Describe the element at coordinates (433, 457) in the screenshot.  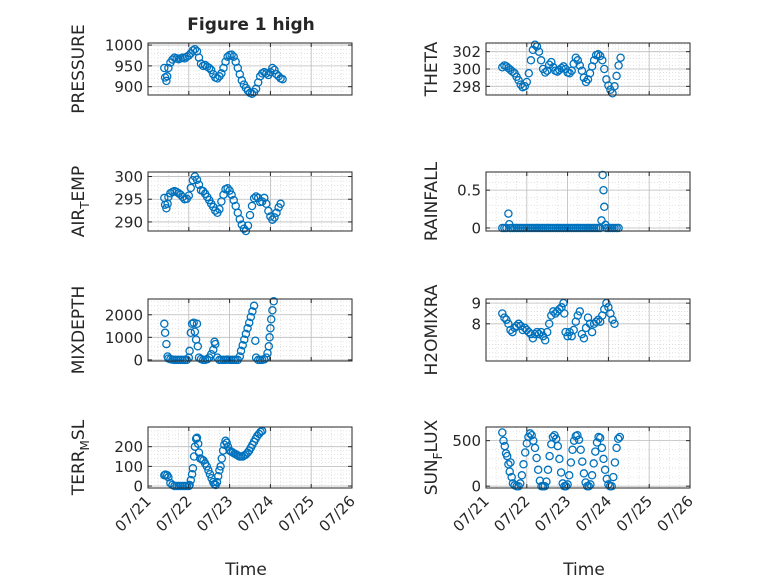
I see `y-axis-label: SUNFLUX` at that location.